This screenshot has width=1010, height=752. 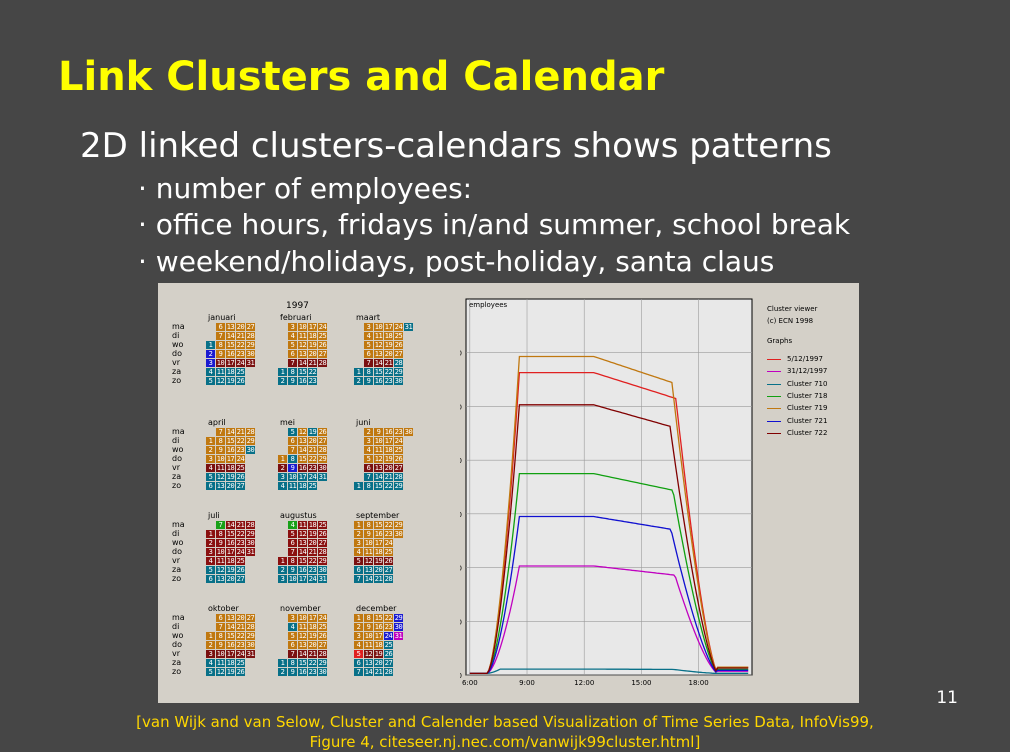 I want to click on calendar-day: 25, so click(x=240, y=663).